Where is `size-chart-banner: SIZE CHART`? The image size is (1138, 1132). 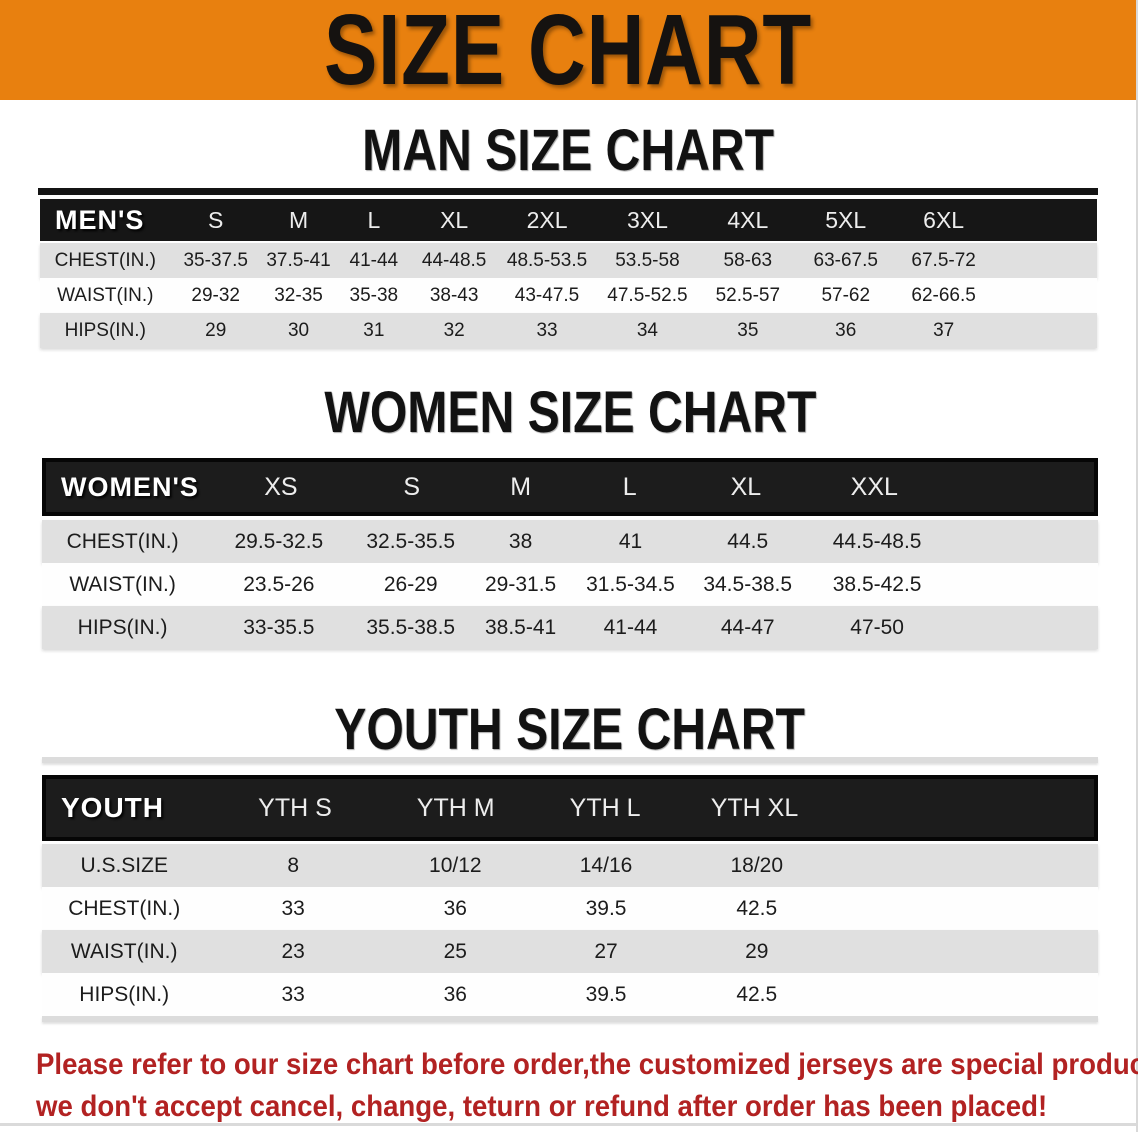
size-chart-banner: SIZE CHART is located at coordinates (568, 50).